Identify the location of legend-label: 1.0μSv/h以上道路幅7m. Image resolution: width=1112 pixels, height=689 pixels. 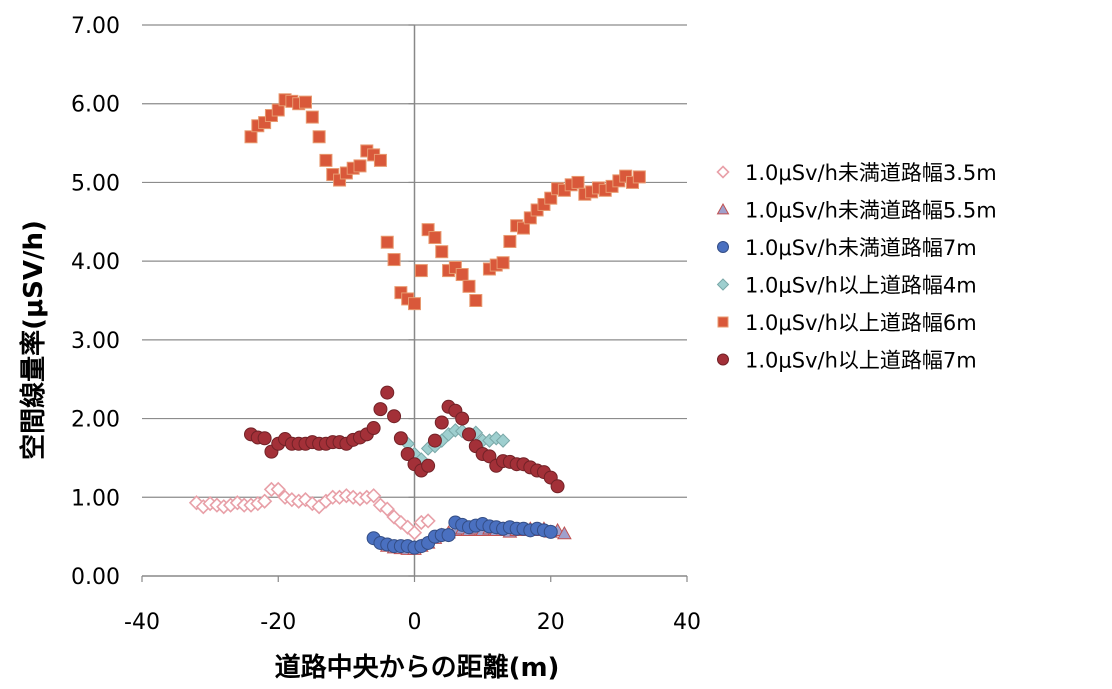
(861, 361).